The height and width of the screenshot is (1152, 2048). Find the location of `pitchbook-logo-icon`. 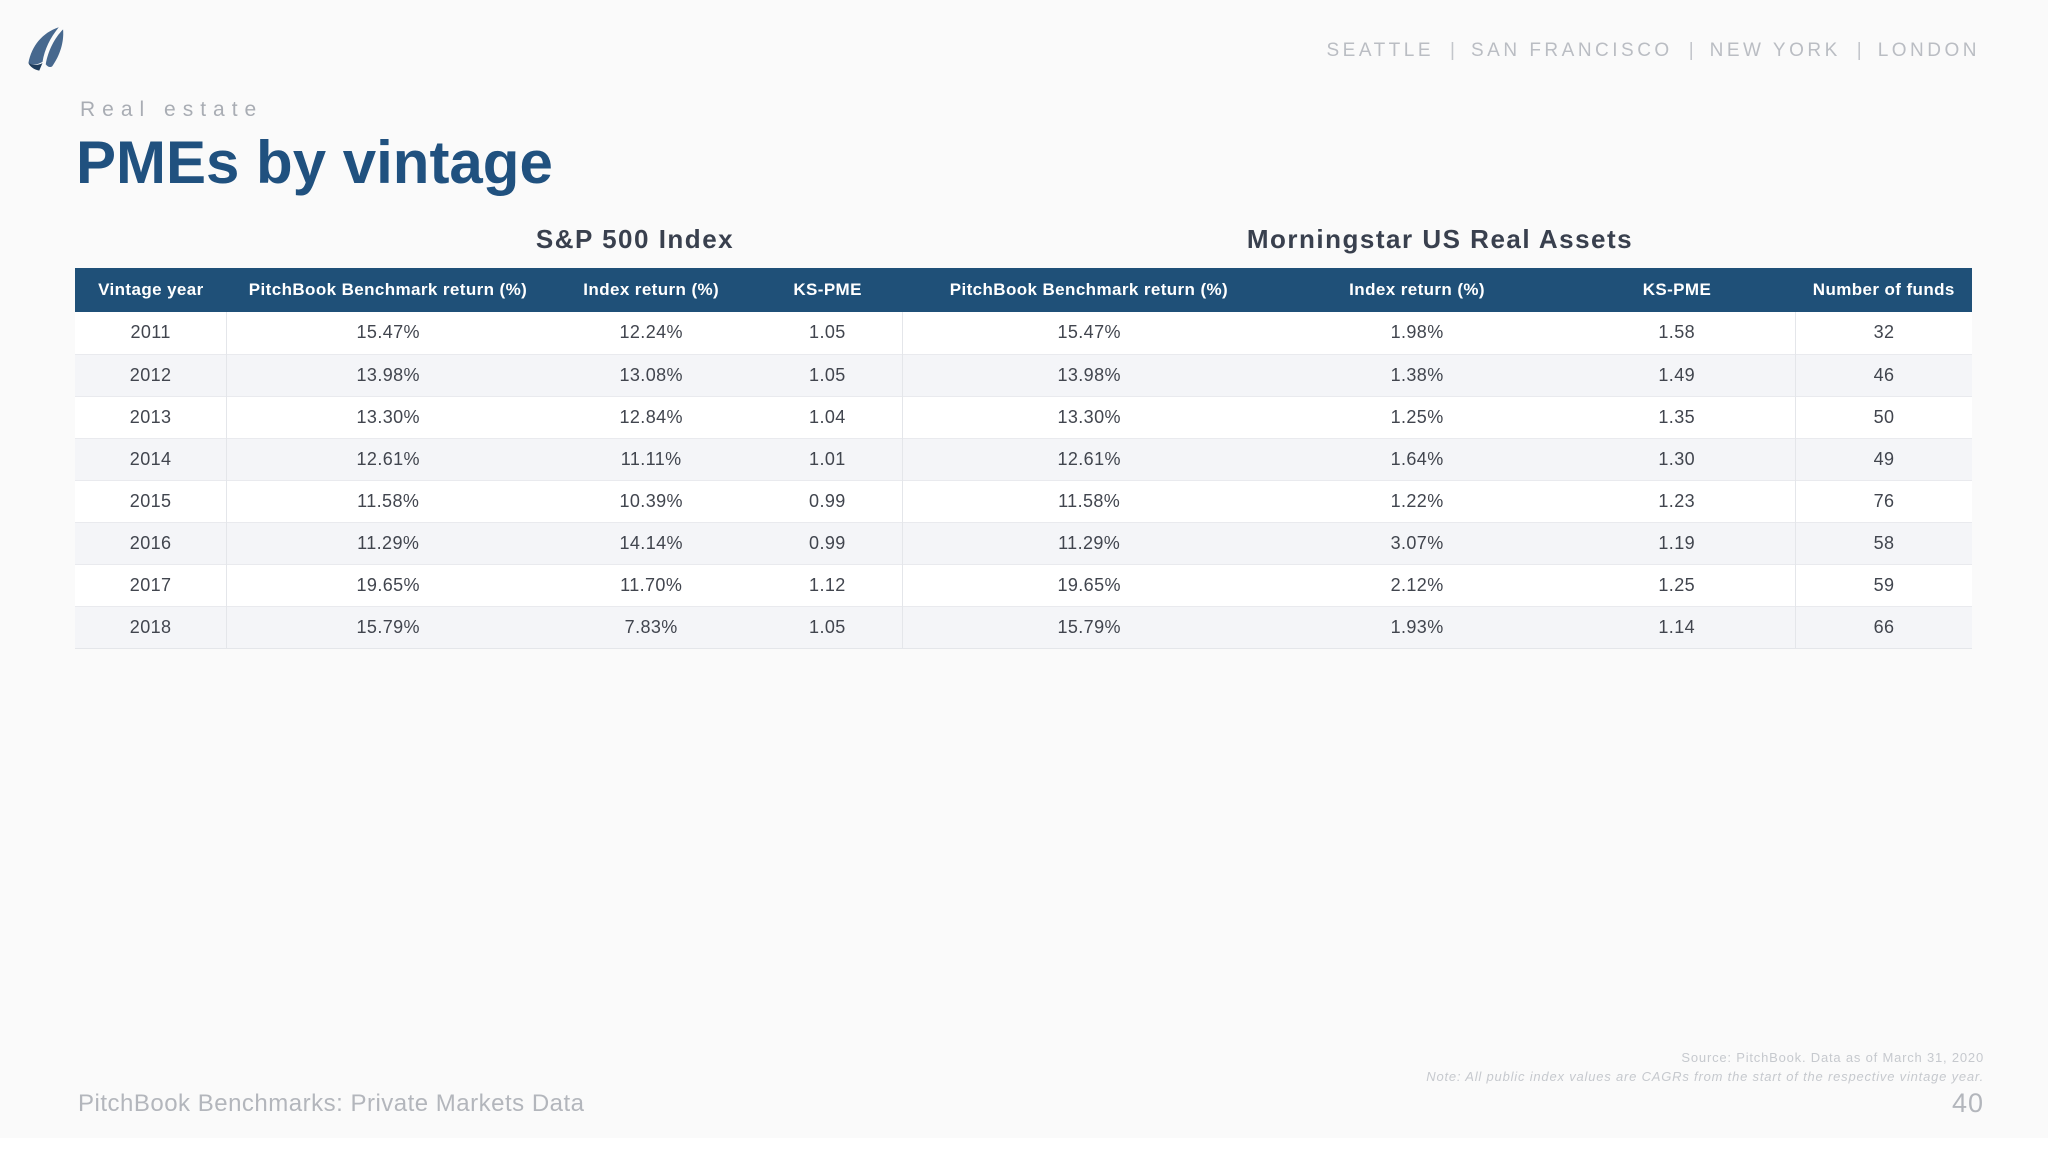

pitchbook-logo-icon is located at coordinates (46, 49).